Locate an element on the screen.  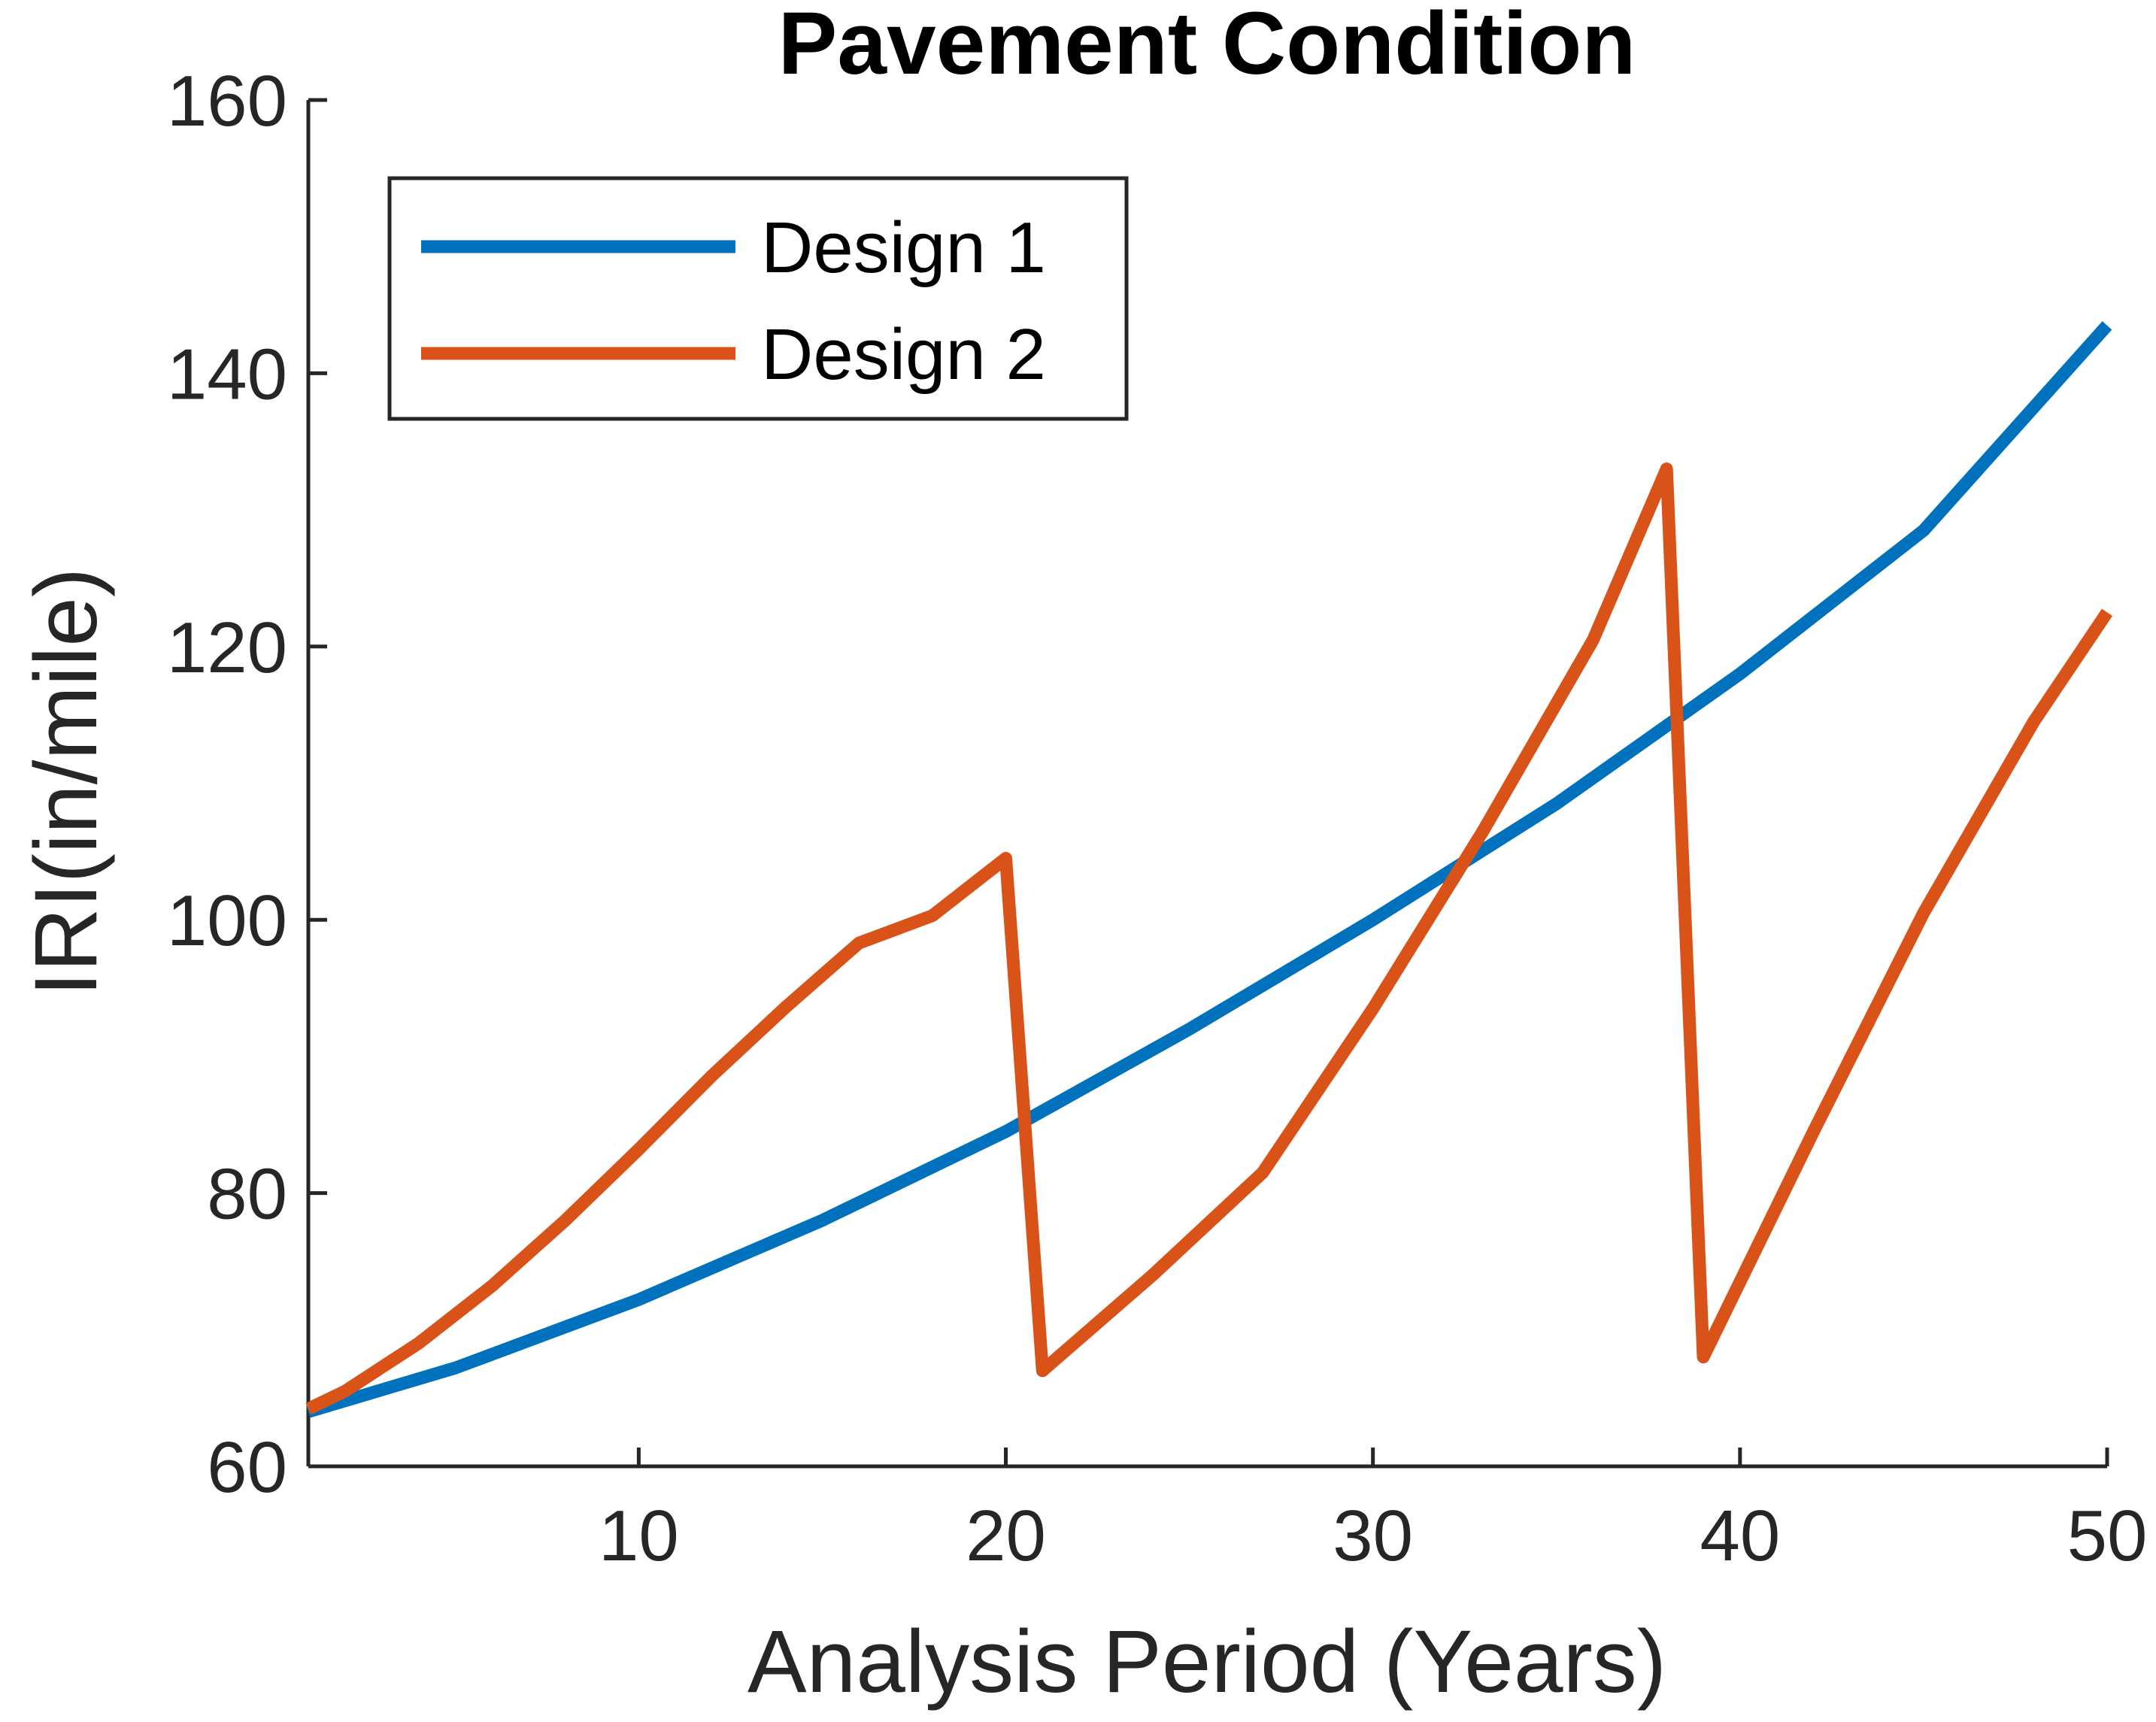
x-tick-label: 40 is located at coordinates (1740, 1536).